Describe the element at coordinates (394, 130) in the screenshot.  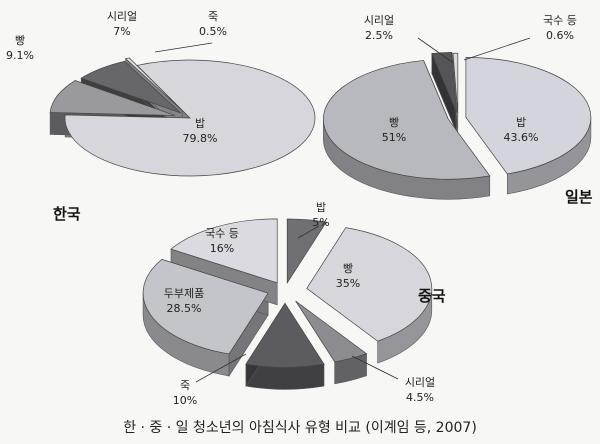
I see `slice-label-빵: 빵 51%` at that location.